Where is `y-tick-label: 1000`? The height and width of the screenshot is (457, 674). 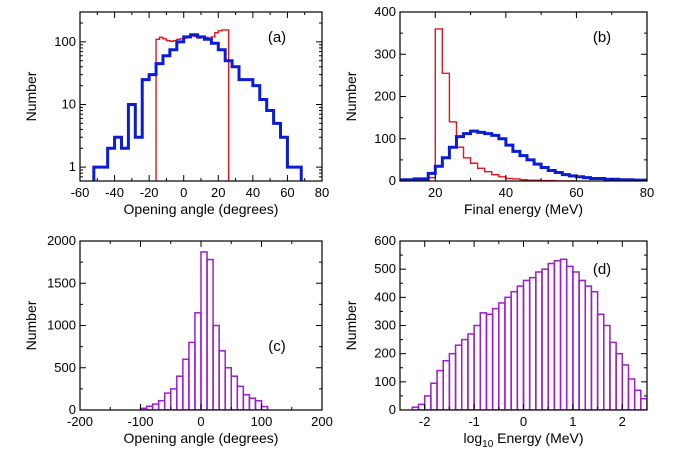 y-tick-label: 1000 is located at coordinates (61, 325).